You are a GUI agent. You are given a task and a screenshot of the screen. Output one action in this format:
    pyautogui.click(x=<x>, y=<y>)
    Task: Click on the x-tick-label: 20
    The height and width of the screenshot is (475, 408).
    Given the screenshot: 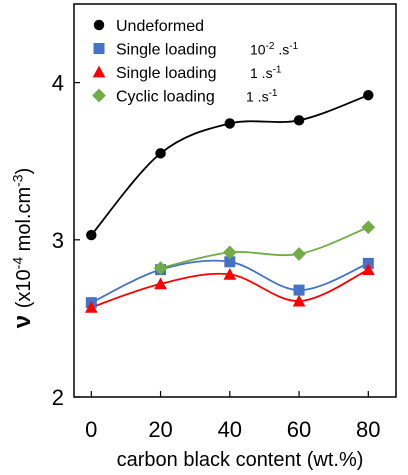 What is the action you would take?
    pyautogui.click(x=160, y=429)
    